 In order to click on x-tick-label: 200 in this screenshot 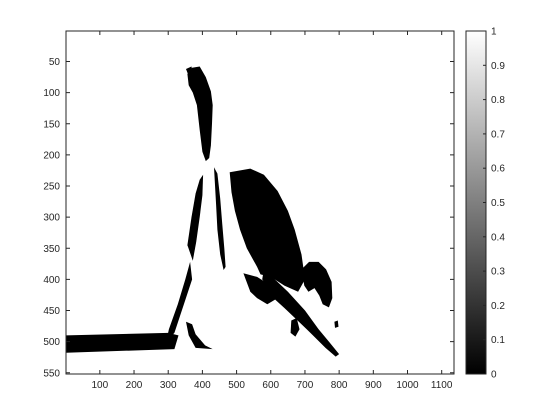, I will do `click(134, 385)`.